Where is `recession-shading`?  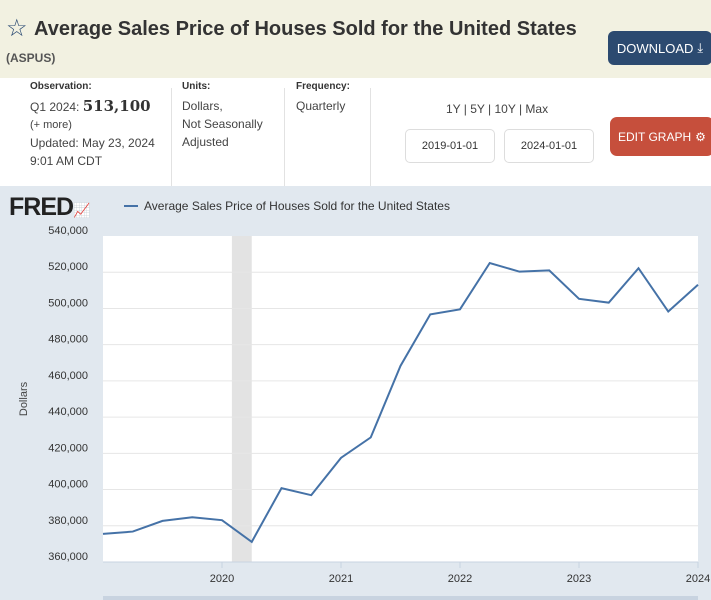 recession-shading is located at coordinates (241, 399).